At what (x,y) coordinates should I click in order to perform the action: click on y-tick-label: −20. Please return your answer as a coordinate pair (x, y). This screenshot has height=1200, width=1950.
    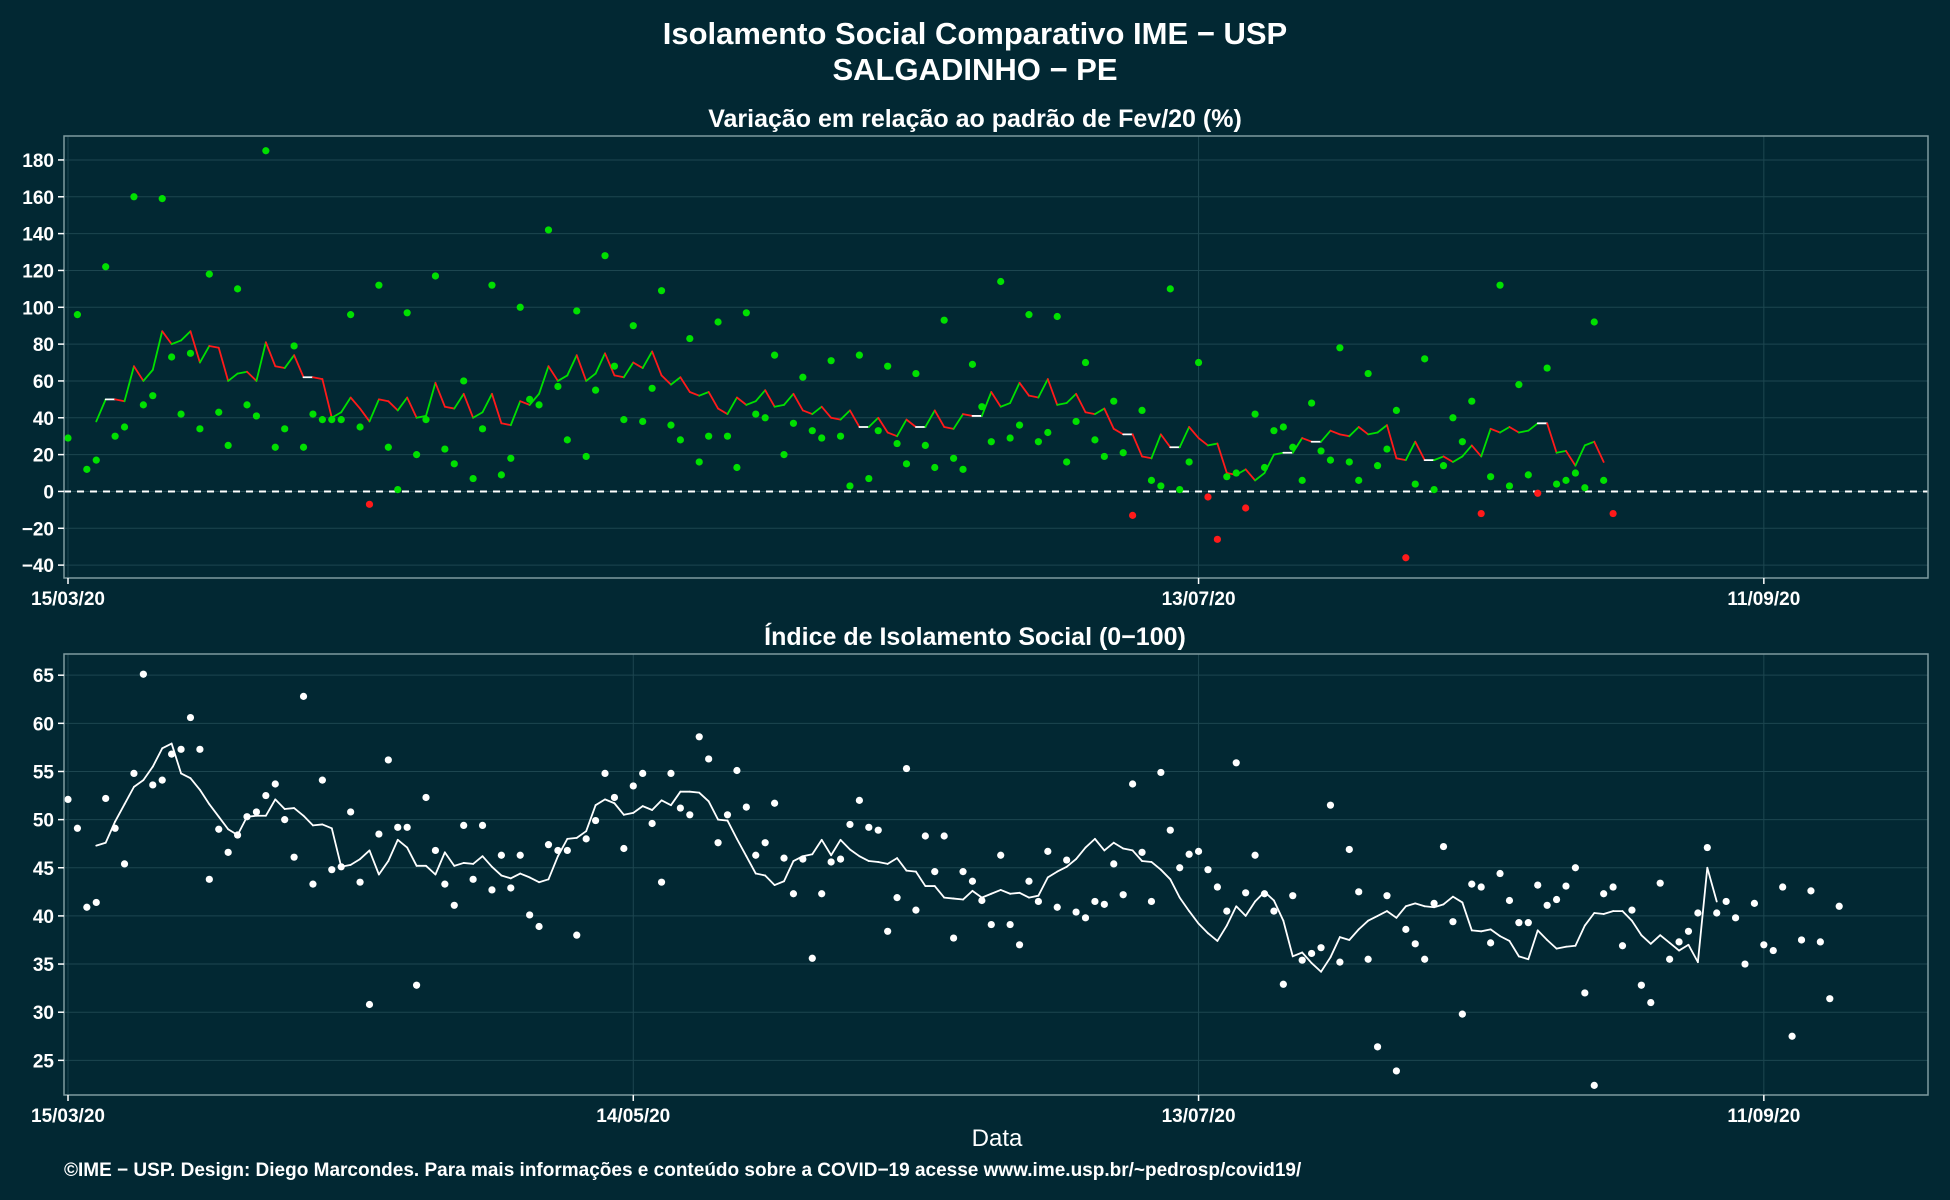
    Looking at the image, I should click on (38, 529).